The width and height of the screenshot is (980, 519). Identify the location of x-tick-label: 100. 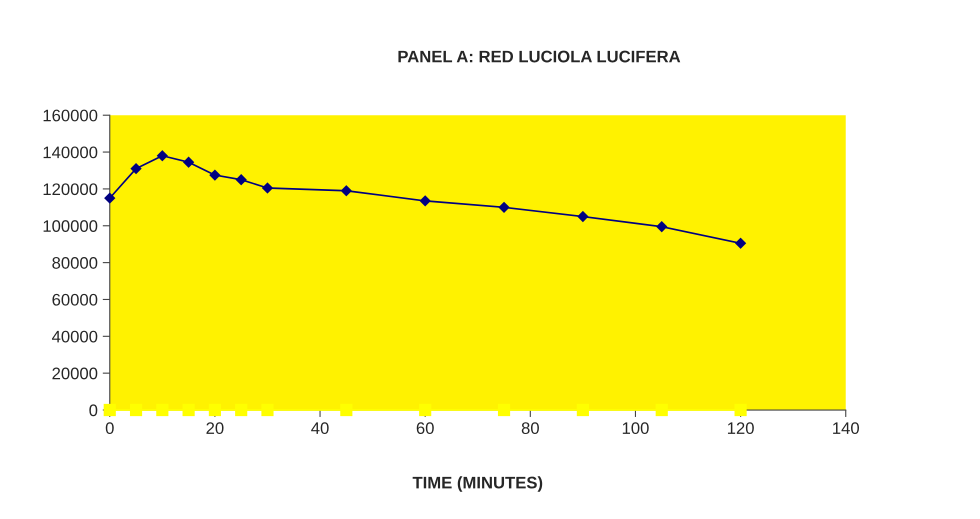
(635, 428).